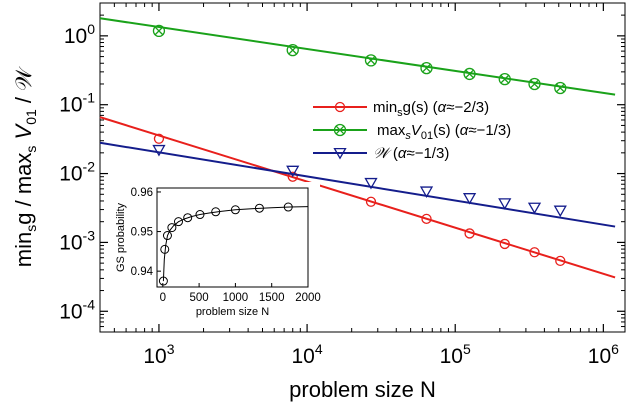 This screenshot has width=639, height=407. Describe the element at coordinates (308, 298) in the screenshot. I see `inset-x-tick-label: 2000` at that location.